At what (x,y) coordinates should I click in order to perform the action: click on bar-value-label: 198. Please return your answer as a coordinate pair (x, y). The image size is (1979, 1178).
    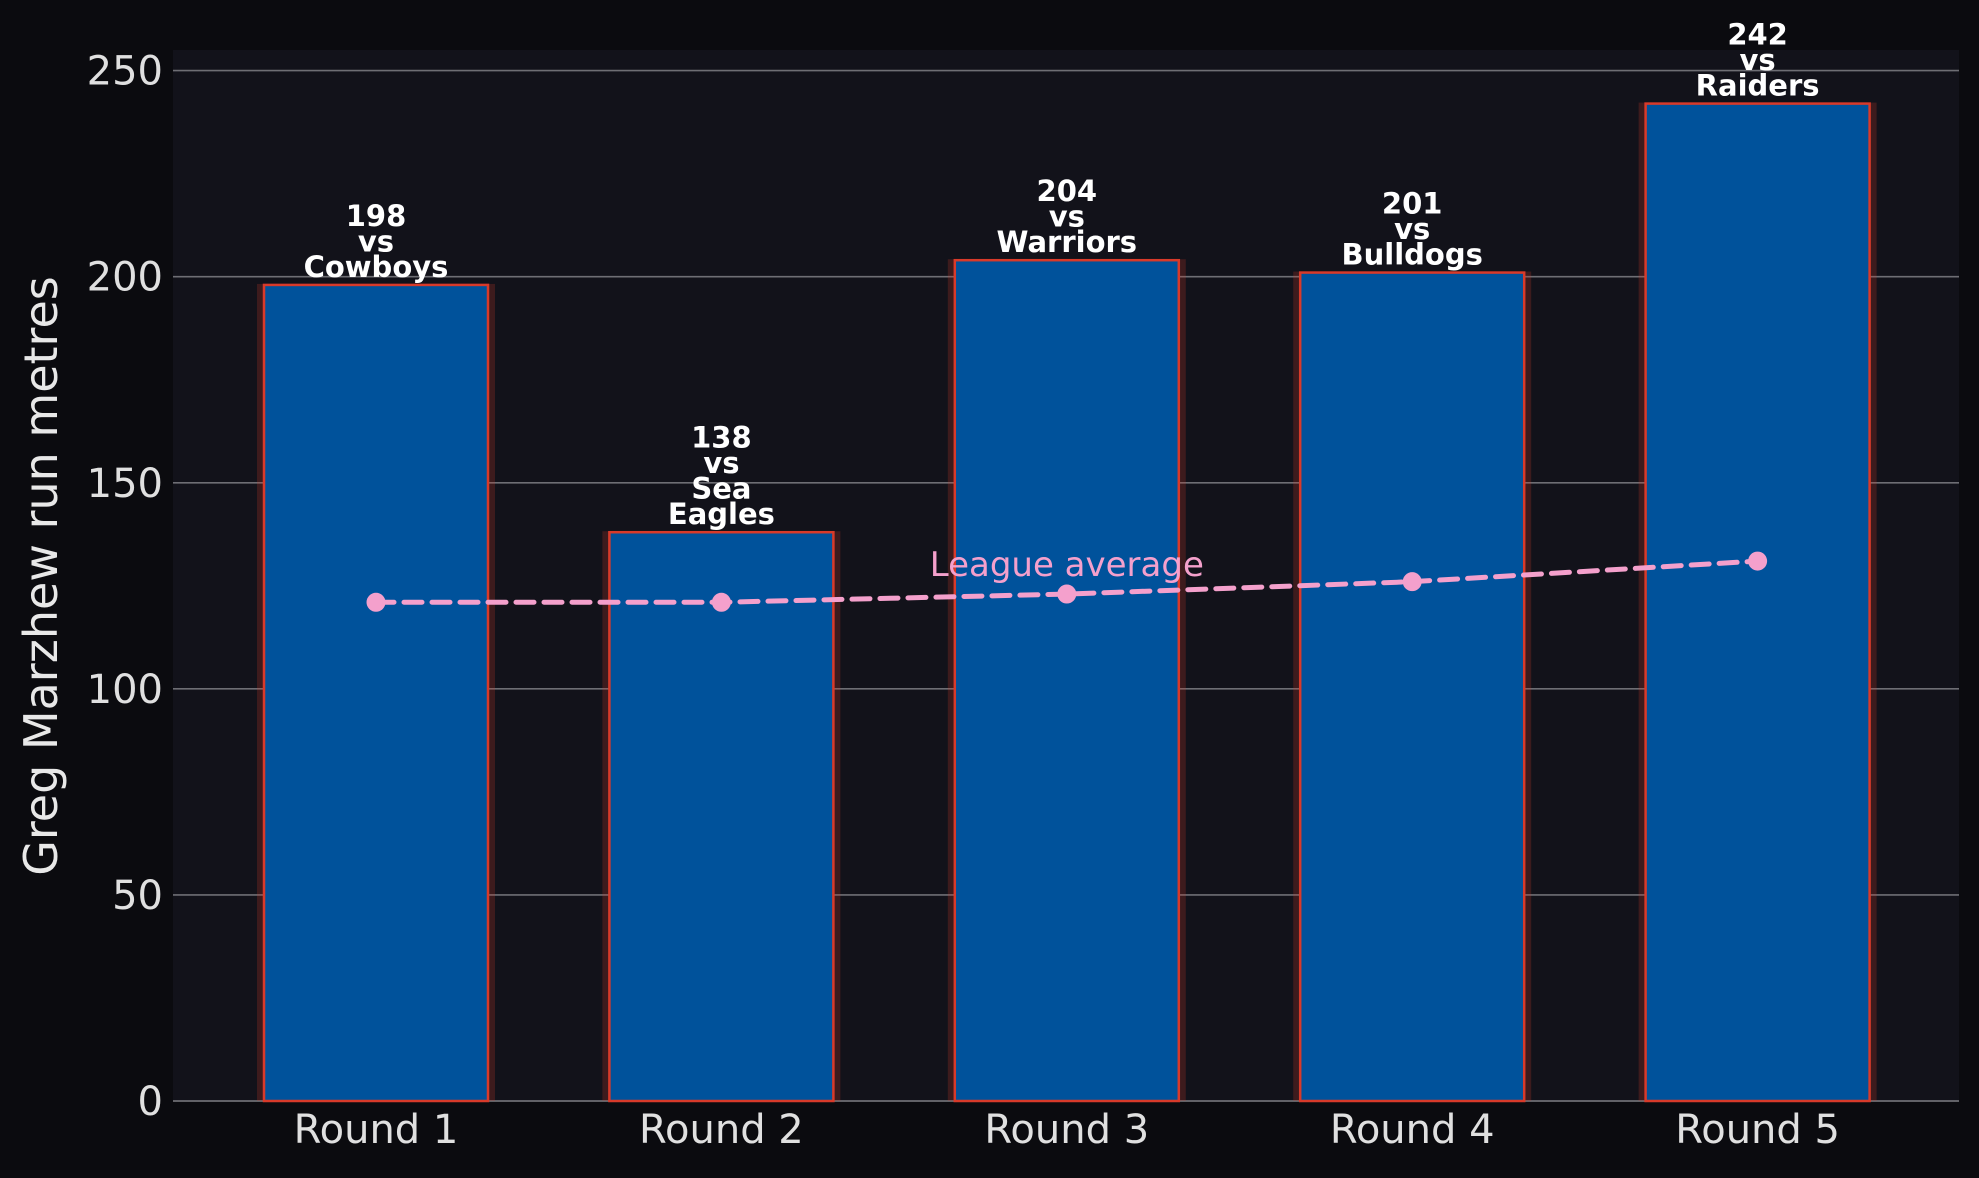
    Looking at the image, I should click on (376, 216).